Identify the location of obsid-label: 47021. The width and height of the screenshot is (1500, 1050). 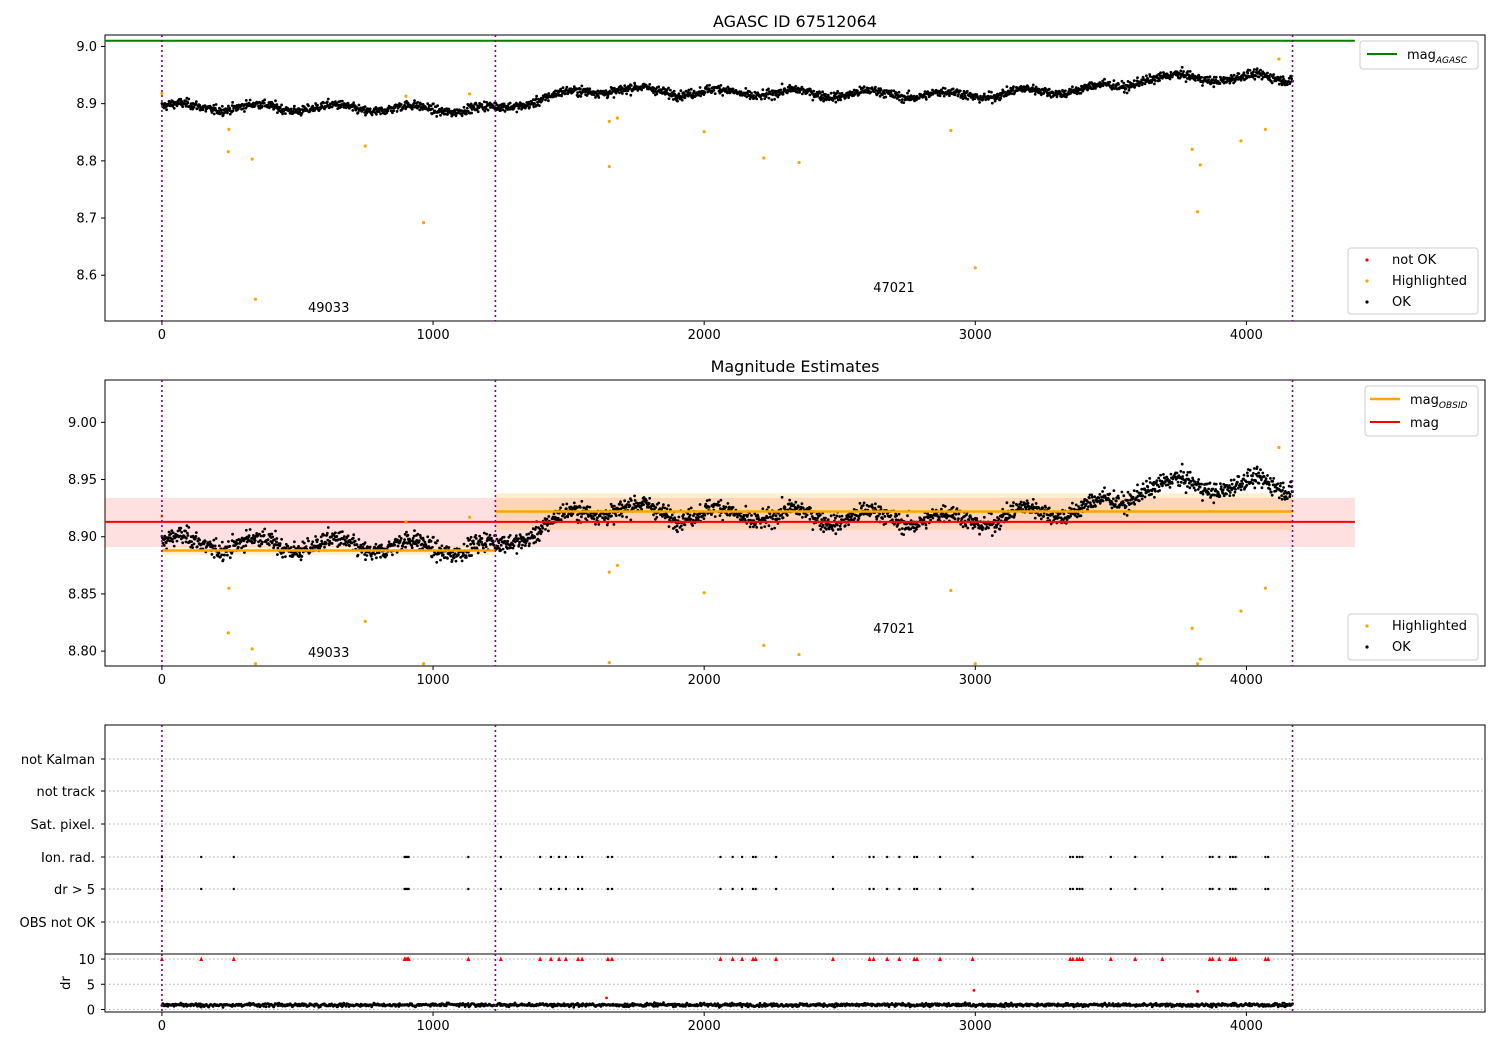
(893, 629).